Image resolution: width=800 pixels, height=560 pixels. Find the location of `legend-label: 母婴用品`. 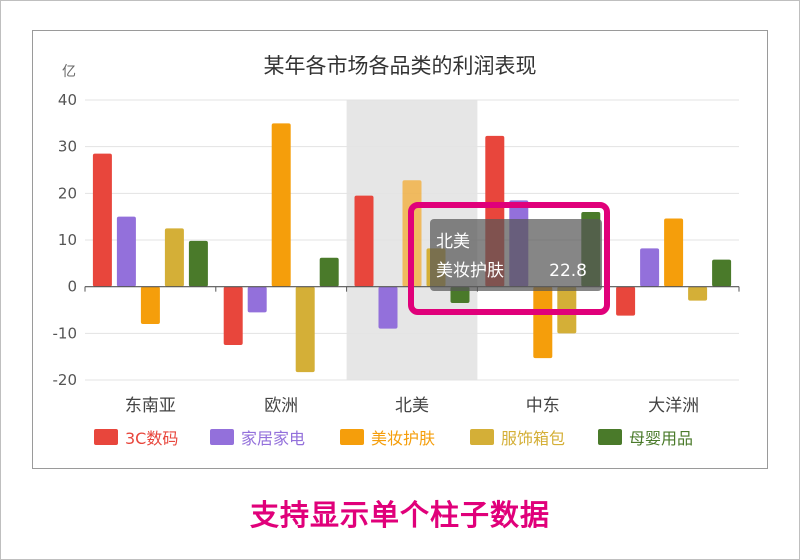

legend-label: 母婴用品 is located at coordinates (661, 438).